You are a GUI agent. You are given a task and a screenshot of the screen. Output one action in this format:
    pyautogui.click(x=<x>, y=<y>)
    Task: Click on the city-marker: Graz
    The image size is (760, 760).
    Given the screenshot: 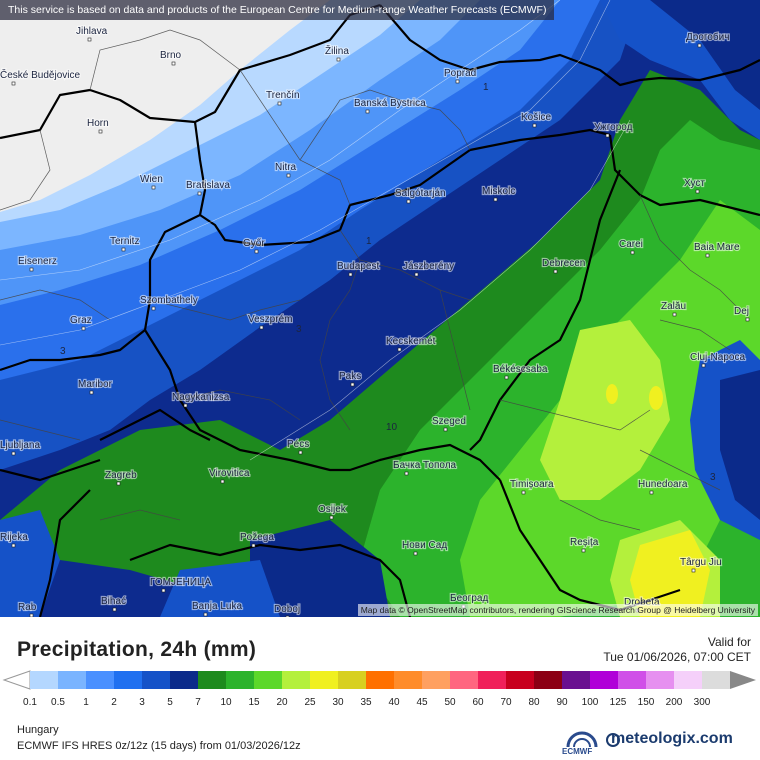 What is the action you would take?
    pyautogui.click(x=81, y=322)
    